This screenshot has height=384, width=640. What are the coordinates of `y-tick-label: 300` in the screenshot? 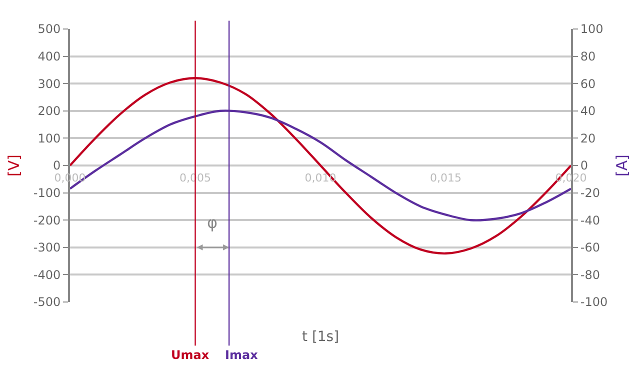 It's located at (49, 83).